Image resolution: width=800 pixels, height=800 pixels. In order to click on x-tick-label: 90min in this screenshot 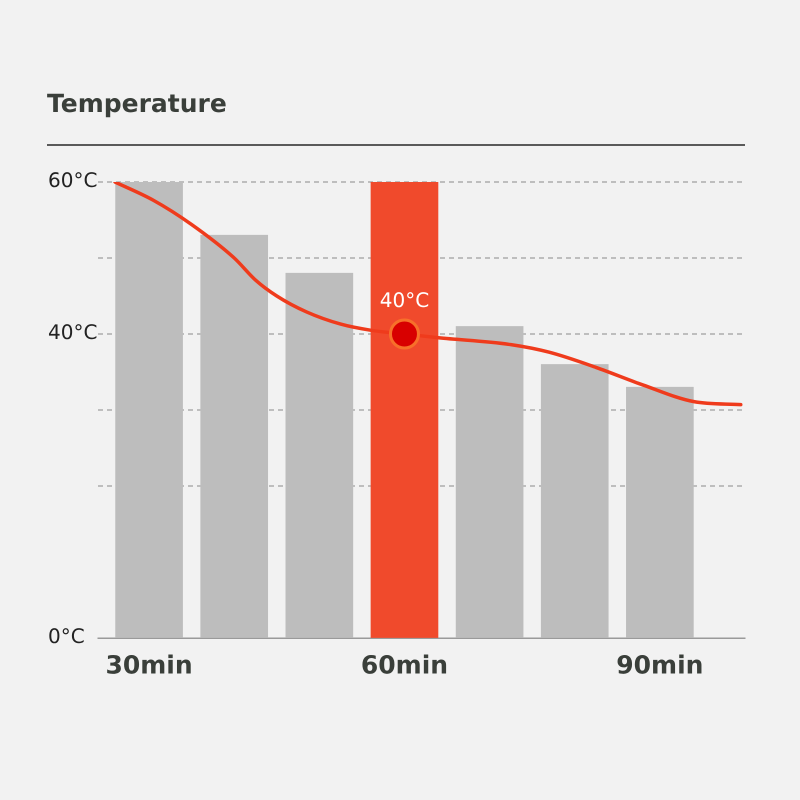, I will do `click(660, 665)`.